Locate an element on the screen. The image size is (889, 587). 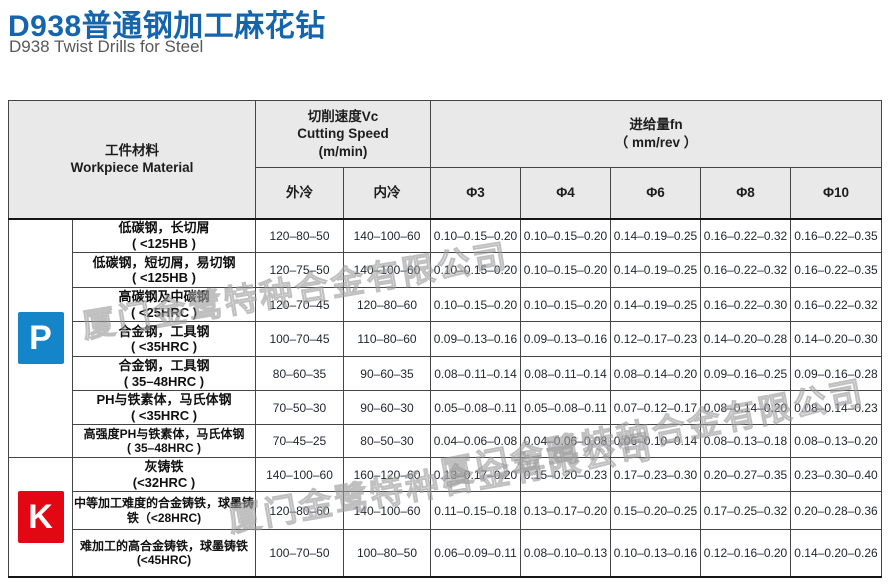
value-cell: 0.17–0.23–0.30 is located at coordinates (655, 474).